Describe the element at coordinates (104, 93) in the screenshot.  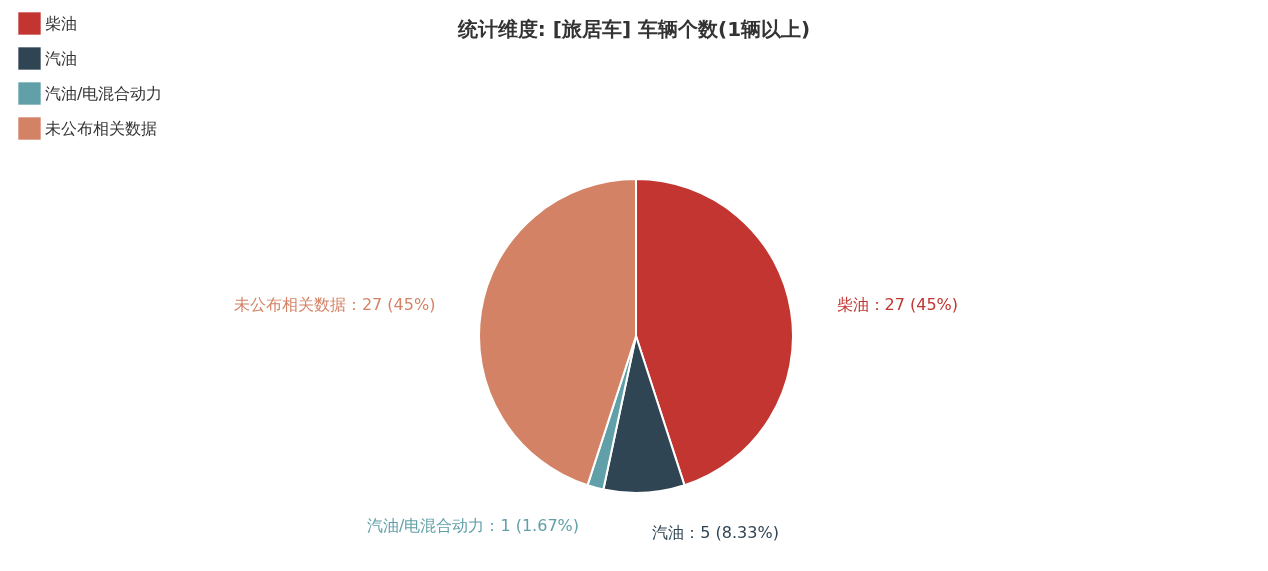
I see `legend-label: 汽油/电混合动力` at that location.